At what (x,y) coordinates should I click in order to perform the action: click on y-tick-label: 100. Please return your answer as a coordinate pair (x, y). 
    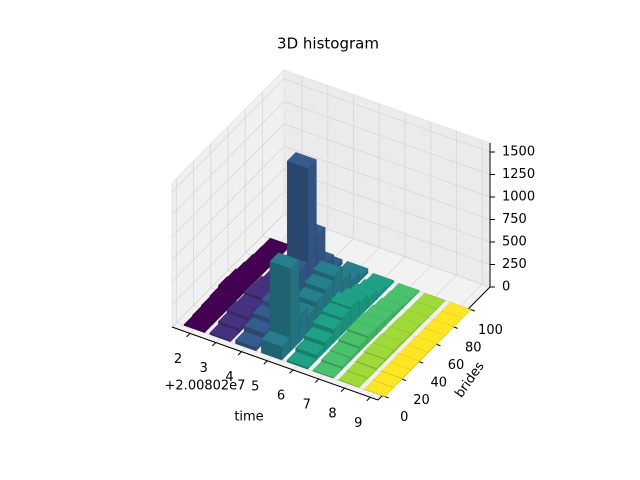
    Looking at the image, I should click on (490, 330).